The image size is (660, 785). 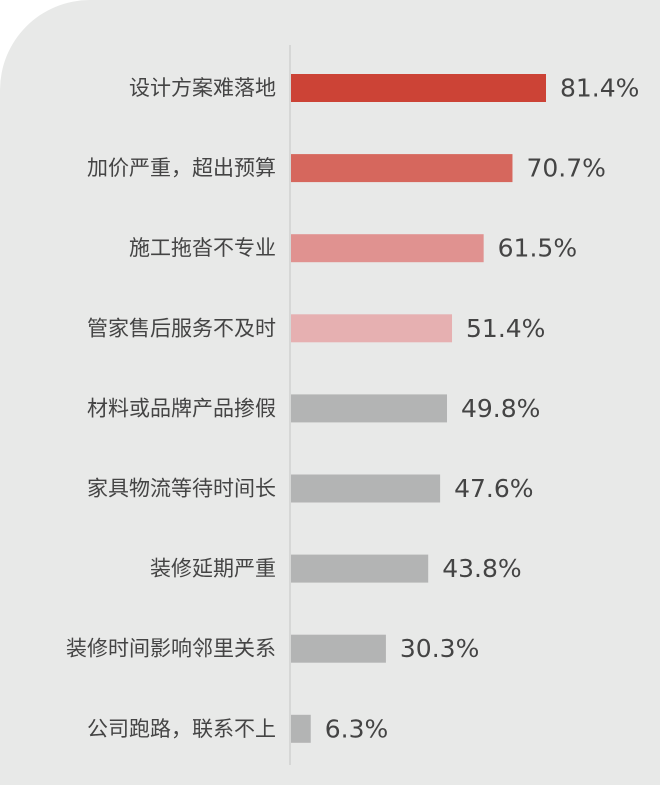 I want to click on value-label: 61.5%, so click(x=537, y=248).